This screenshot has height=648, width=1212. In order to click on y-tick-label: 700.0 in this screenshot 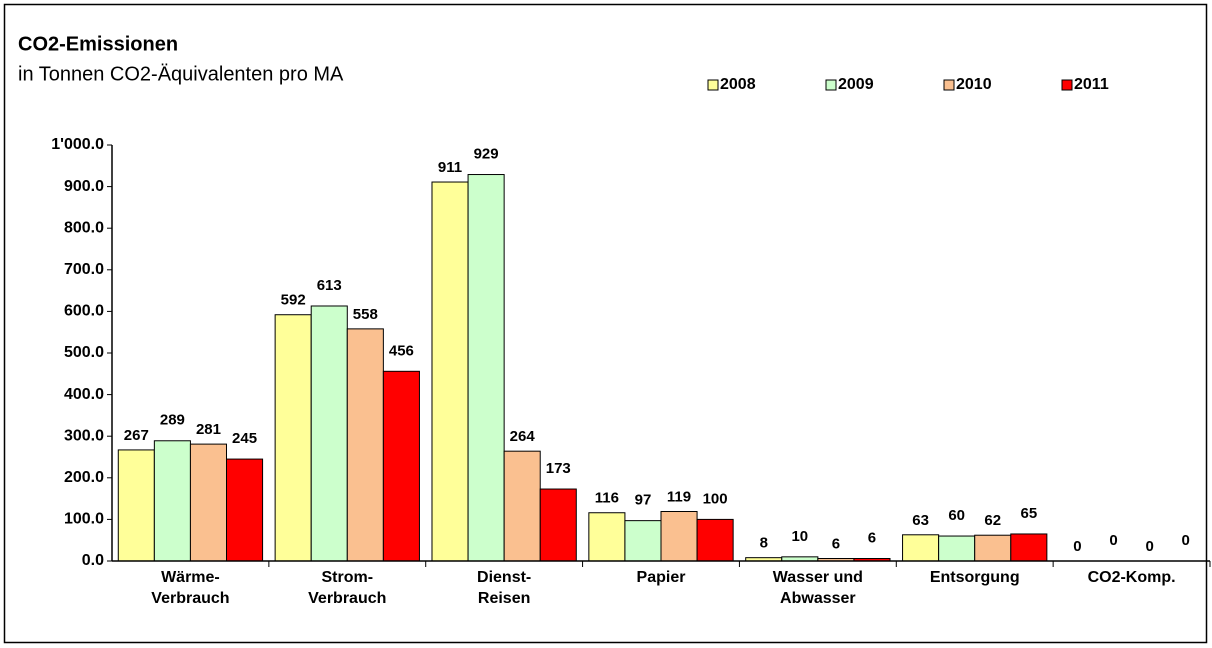, I will do `click(84, 269)`.